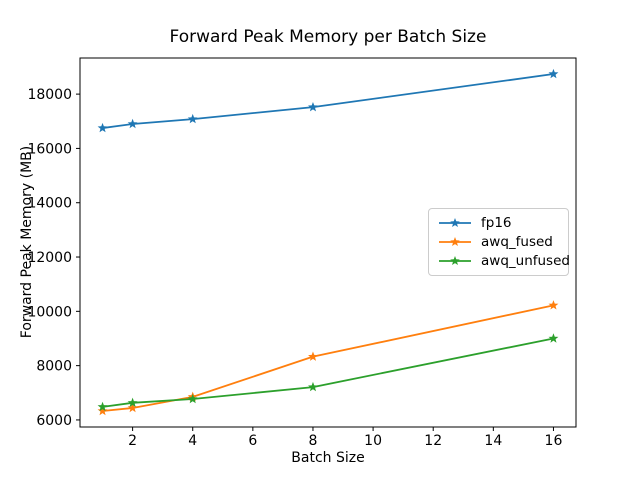  I want to click on series-marker-fp16-x8, so click(313, 106).